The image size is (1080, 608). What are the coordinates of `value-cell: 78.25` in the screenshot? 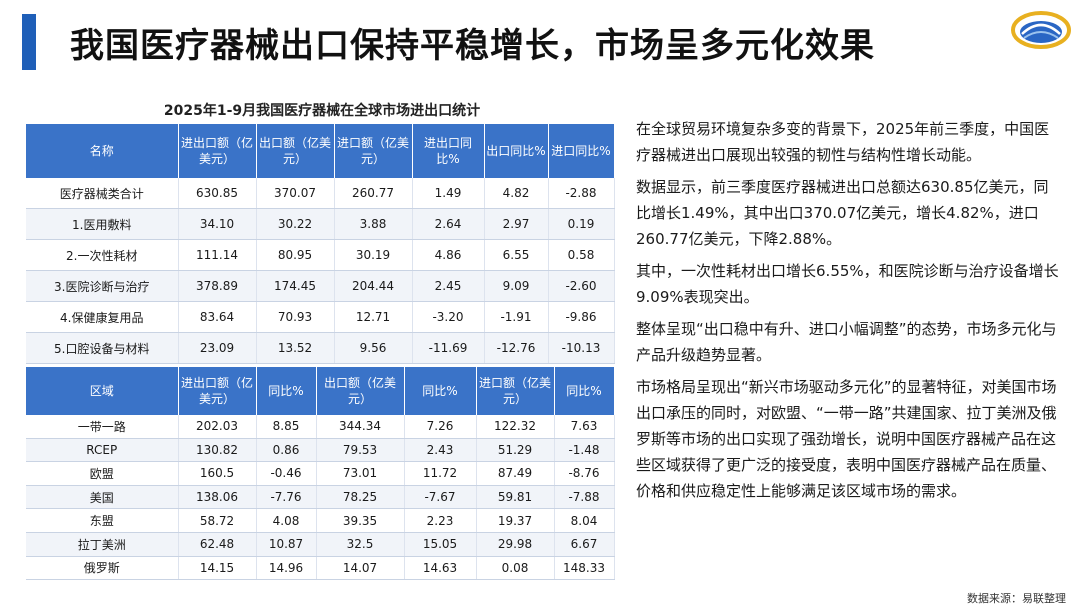 It's located at (360, 497).